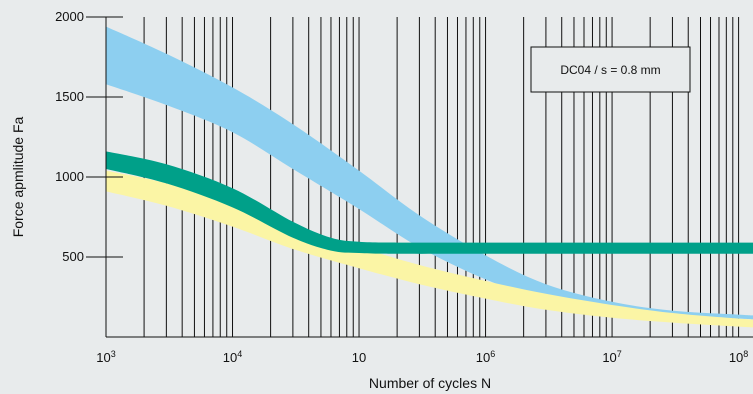 Image resolution: width=753 pixels, height=394 pixels. Describe the element at coordinates (113, 354) in the screenshot. I see `x-tick-exponent: 3` at that location.